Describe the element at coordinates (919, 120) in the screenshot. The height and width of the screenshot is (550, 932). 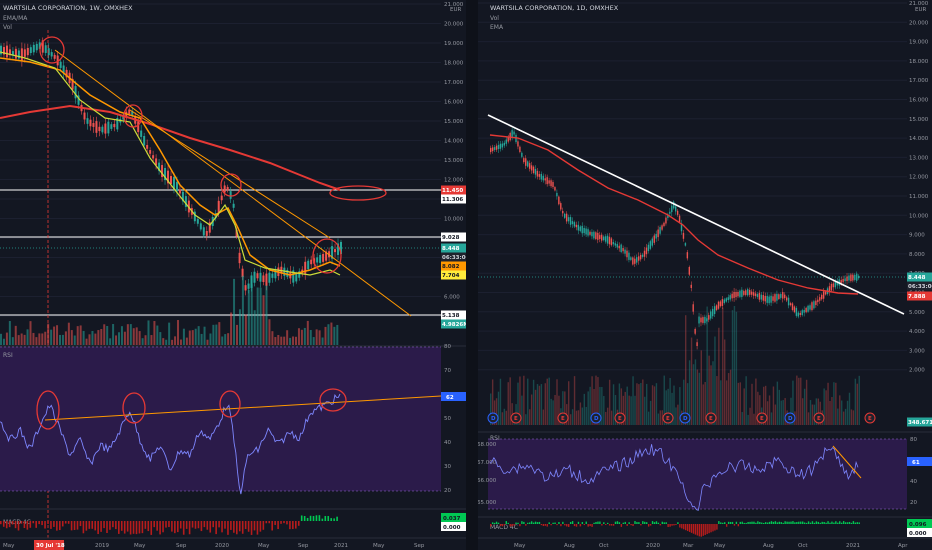
I see `price-axis-tick: 15.000` at that location.